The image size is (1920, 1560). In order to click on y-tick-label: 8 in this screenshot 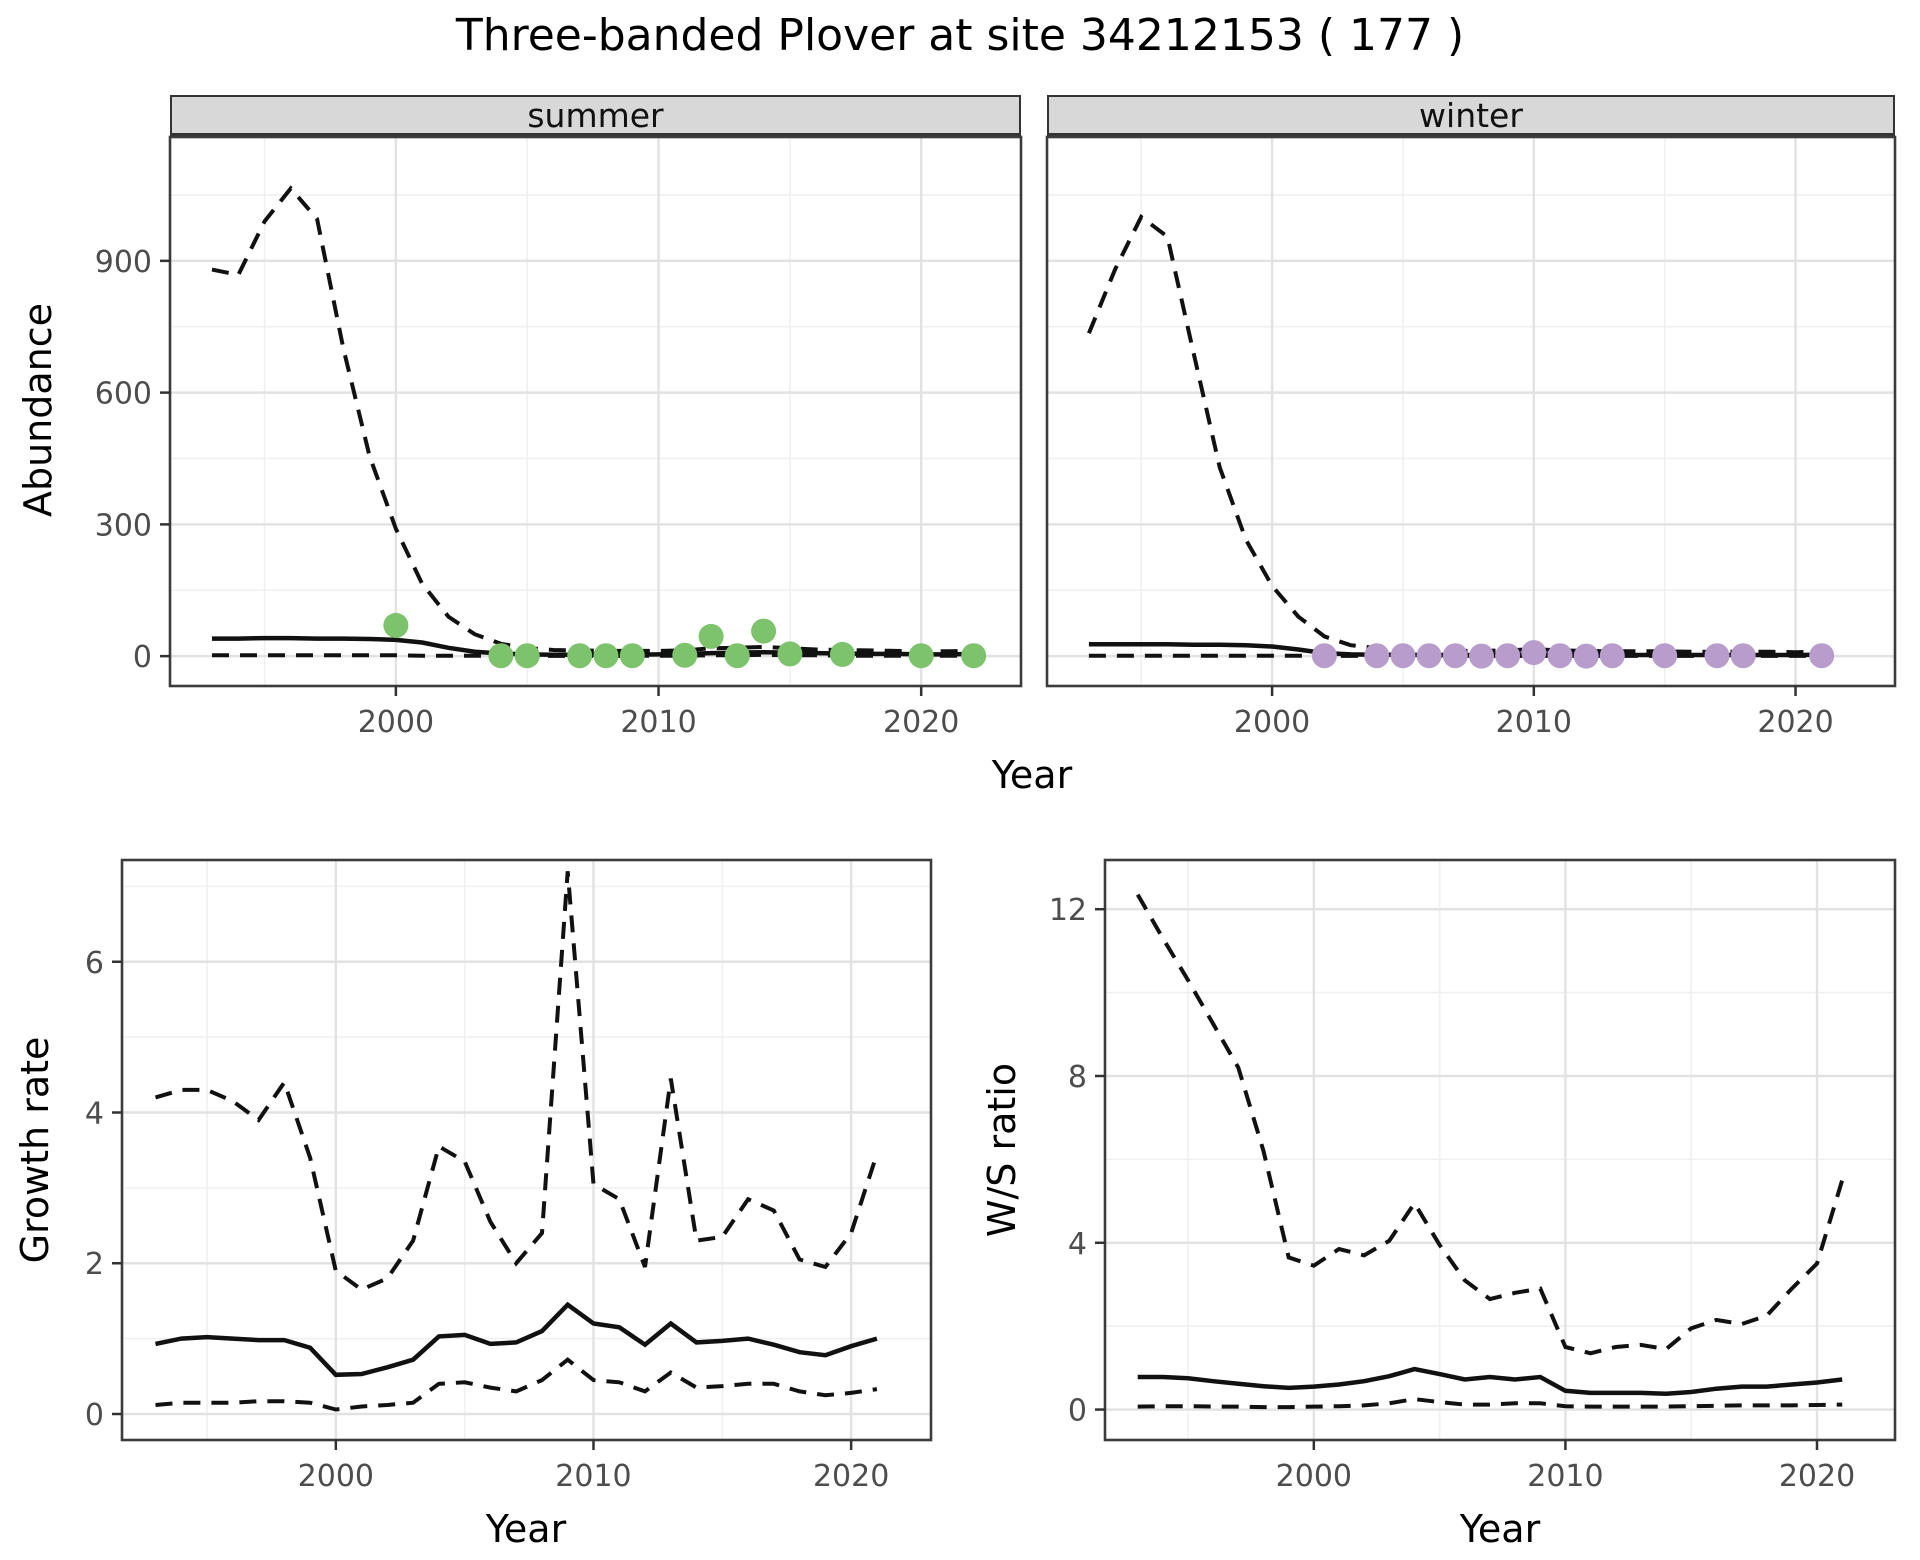, I will do `click(1077, 1077)`.